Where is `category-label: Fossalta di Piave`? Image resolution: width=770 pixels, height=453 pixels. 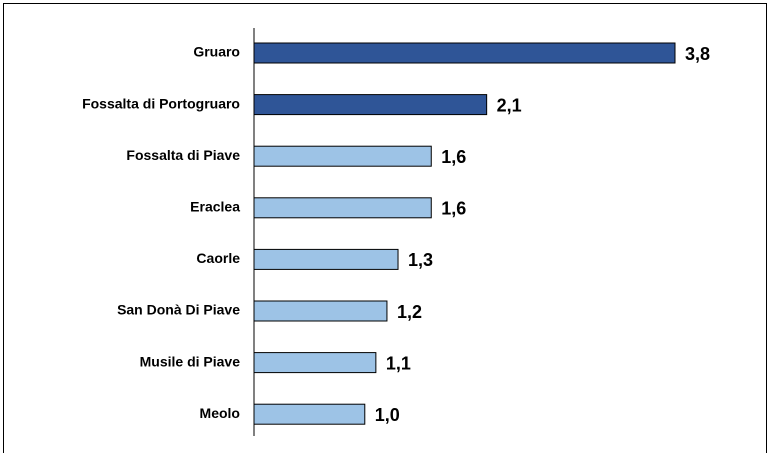 category-label: Fossalta di Piave is located at coordinates (183, 155).